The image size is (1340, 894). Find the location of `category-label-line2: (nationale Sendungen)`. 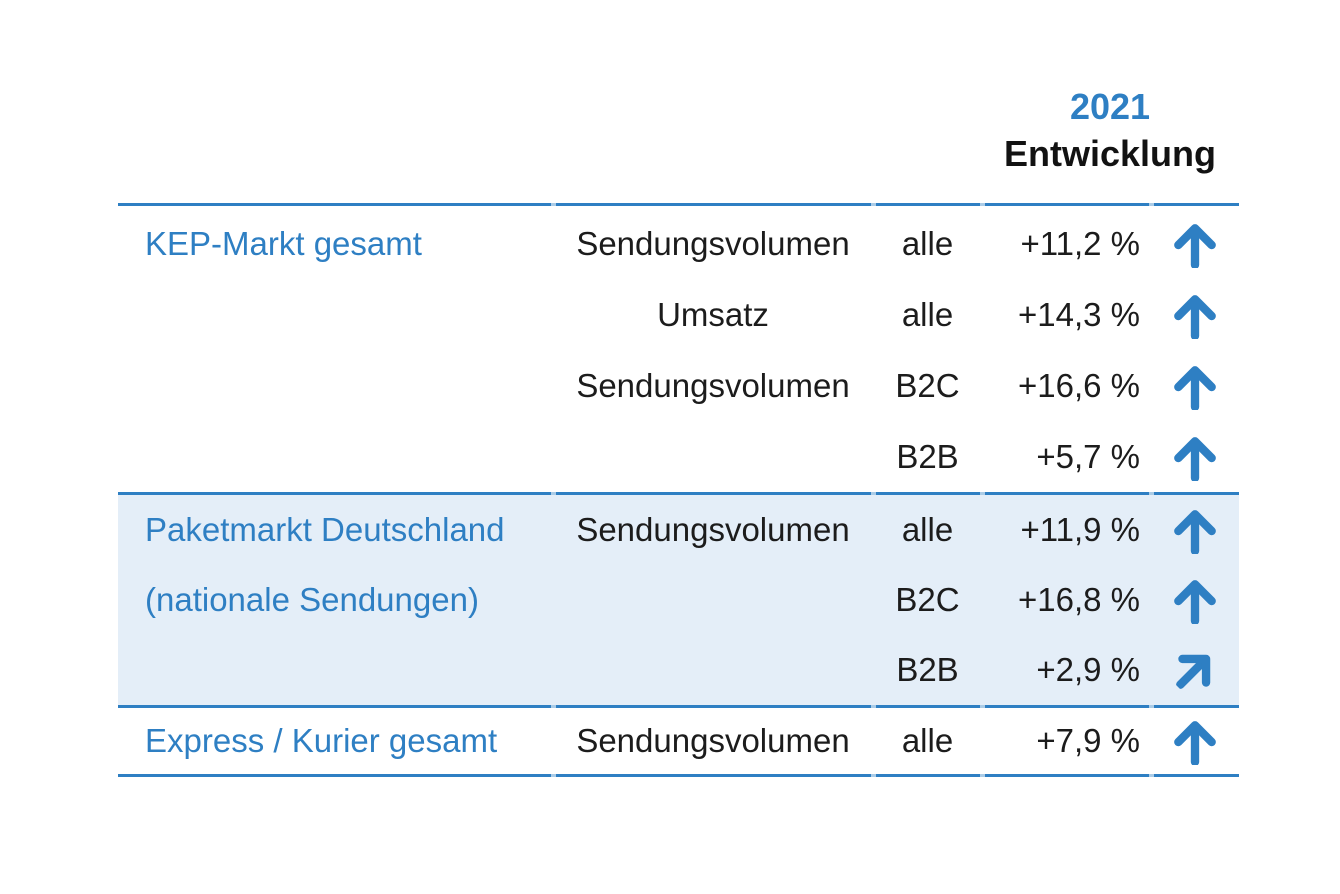

category-label-line2: (nationale Sendungen) is located at coordinates (312, 599).